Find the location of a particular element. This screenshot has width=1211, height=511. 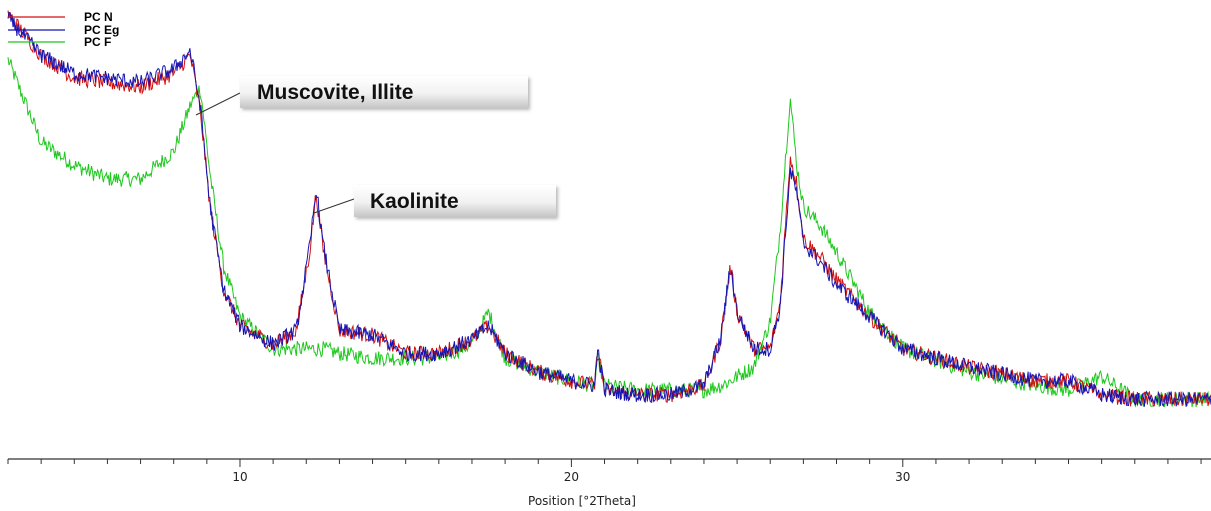

annotation-label: Kaolinite is located at coordinates (414, 201).